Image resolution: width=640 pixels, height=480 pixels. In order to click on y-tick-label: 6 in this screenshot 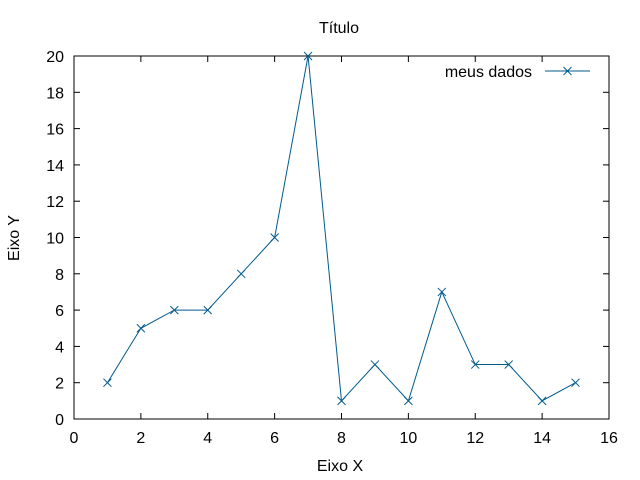, I will do `click(59, 311)`.